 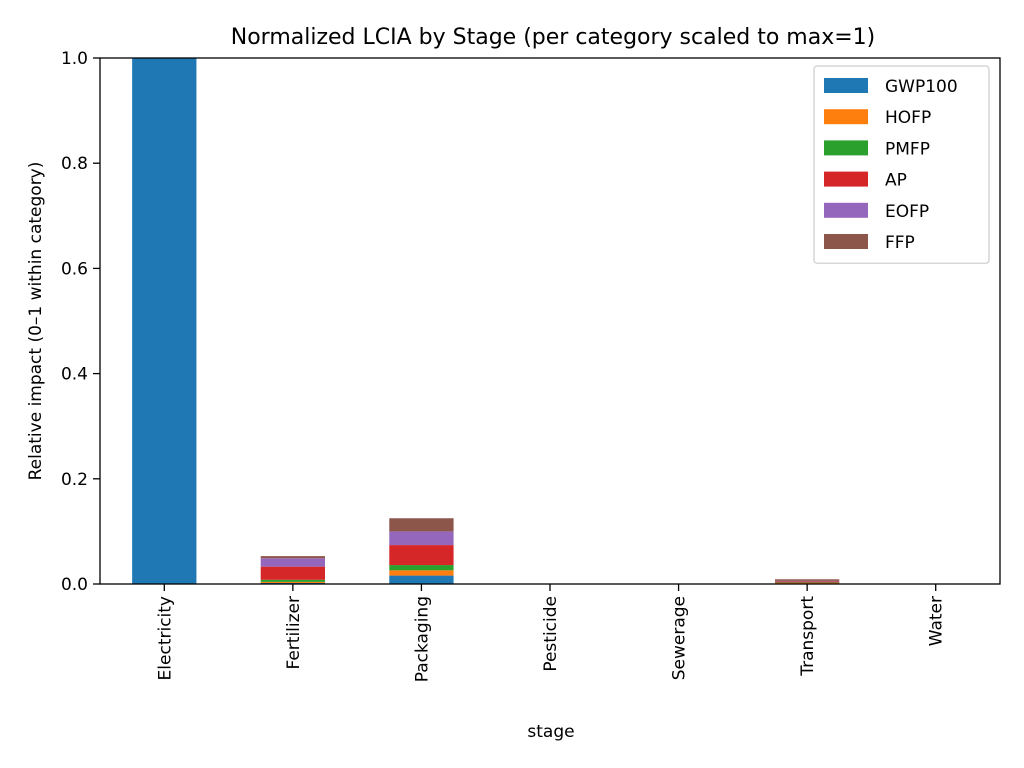 What do you see at coordinates (421, 573) in the screenshot?
I see `bar-packaging-hofp` at bounding box center [421, 573].